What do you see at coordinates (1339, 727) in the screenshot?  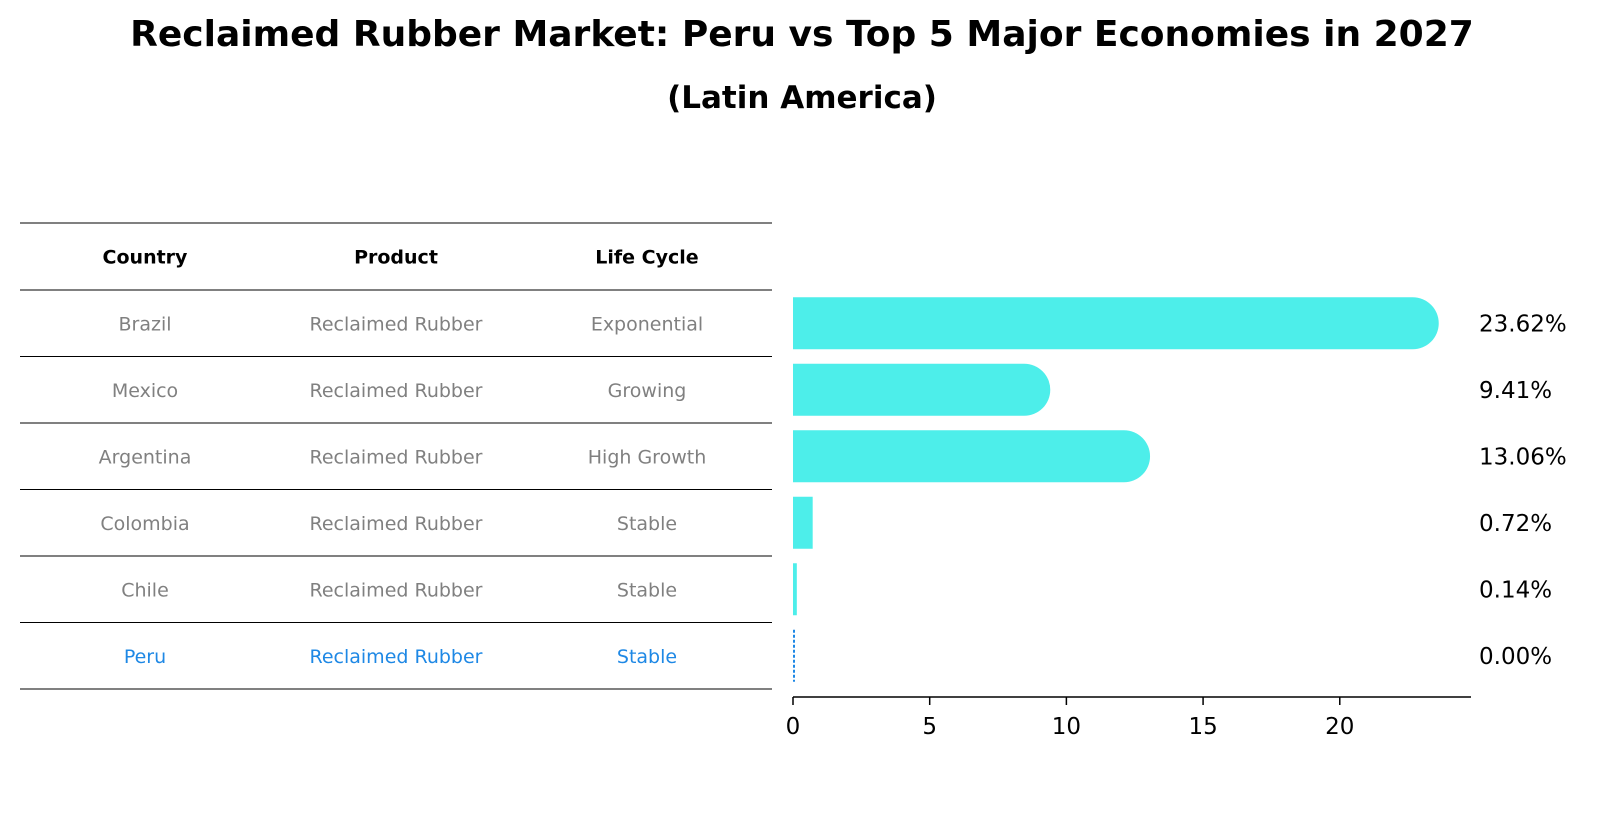 I see `x-tick-label: 20` at bounding box center [1339, 727].